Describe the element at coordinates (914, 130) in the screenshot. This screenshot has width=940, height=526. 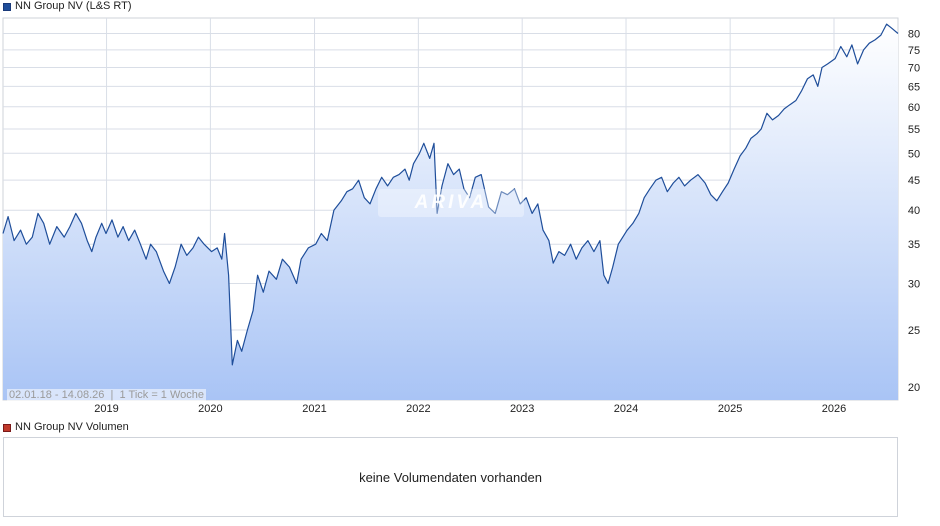
I see `y-tick-label: 55` at that location.